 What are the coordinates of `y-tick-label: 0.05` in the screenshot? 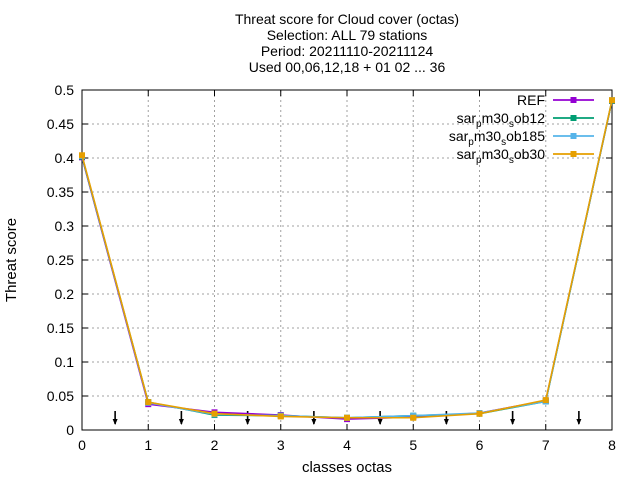 It's located at (60, 396).